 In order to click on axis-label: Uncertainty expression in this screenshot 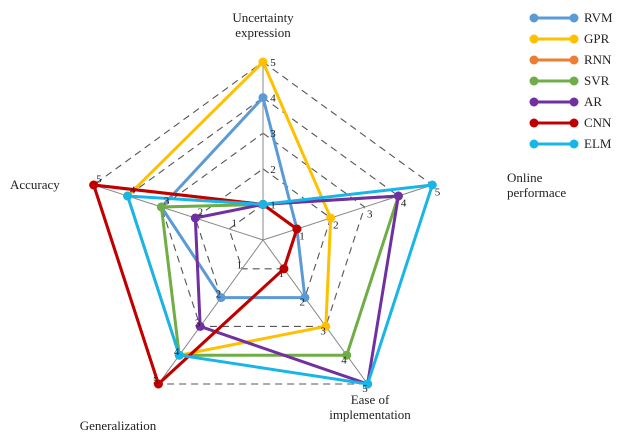, I will do `click(263, 25)`.